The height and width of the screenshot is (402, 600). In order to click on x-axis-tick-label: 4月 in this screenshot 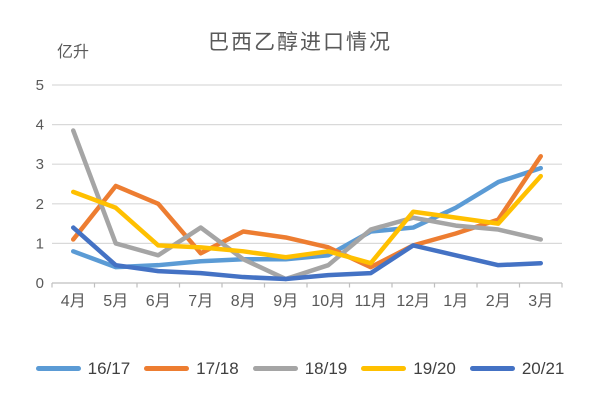, I will do `click(73, 301)`.